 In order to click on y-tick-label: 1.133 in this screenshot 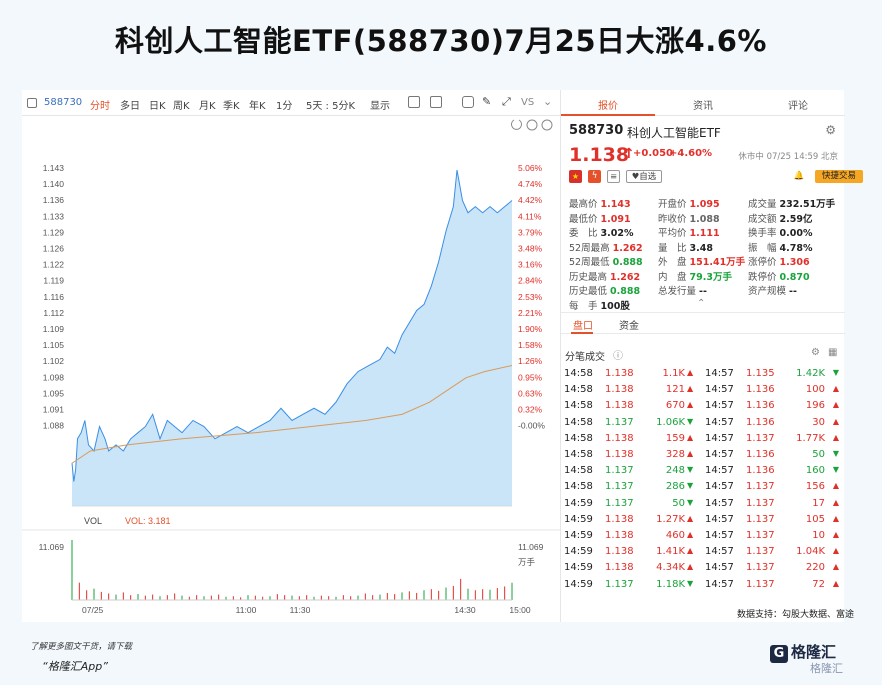, I will do `click(54, 216)`.